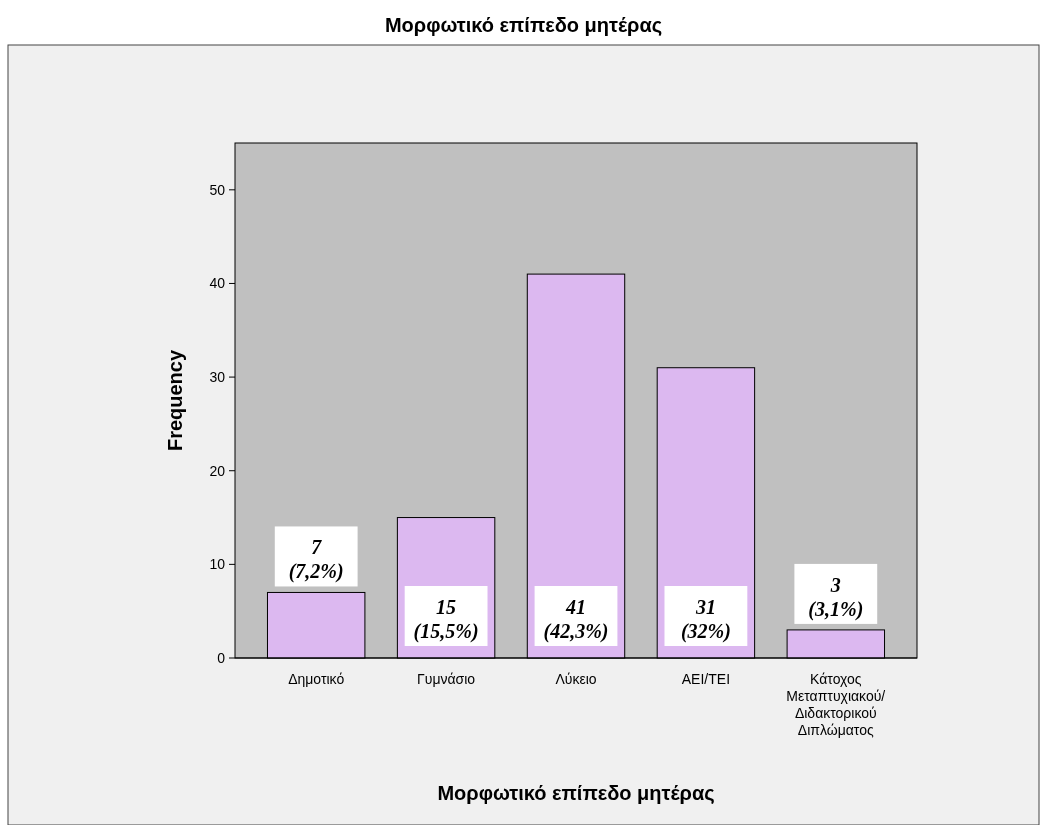  What do you see at coordinates (217, 470) in the screenshot?
I see `y-tick-label: 20` at bounding box center [217, 470].